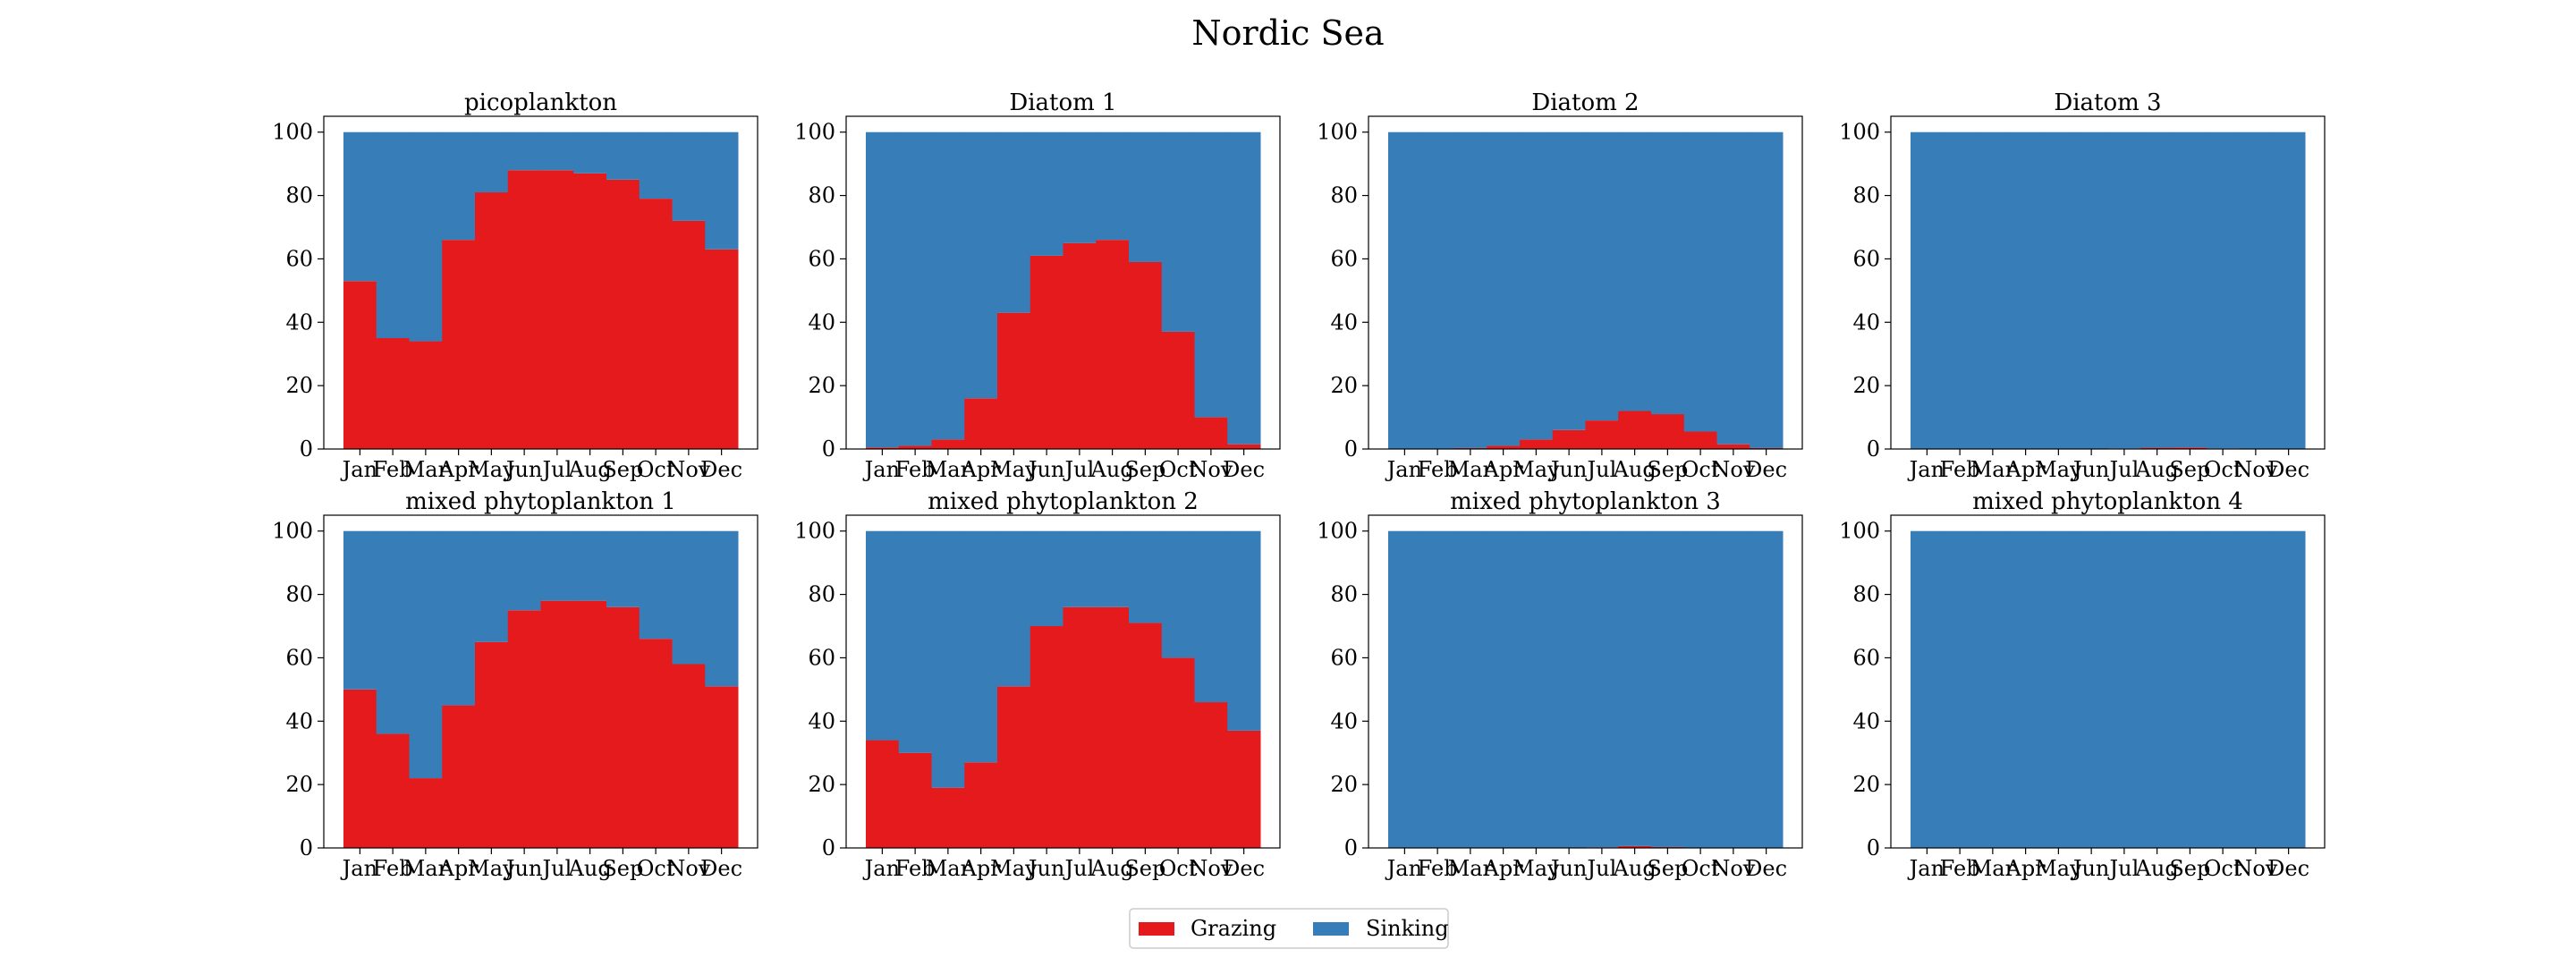 The width and height of the screenshot is (2576, 966). What do you see at coordinates (1585, 501) in the screenshot?
I see `subplot-title: mixed phytoplankton 3` at bounding box center [1585, 501].